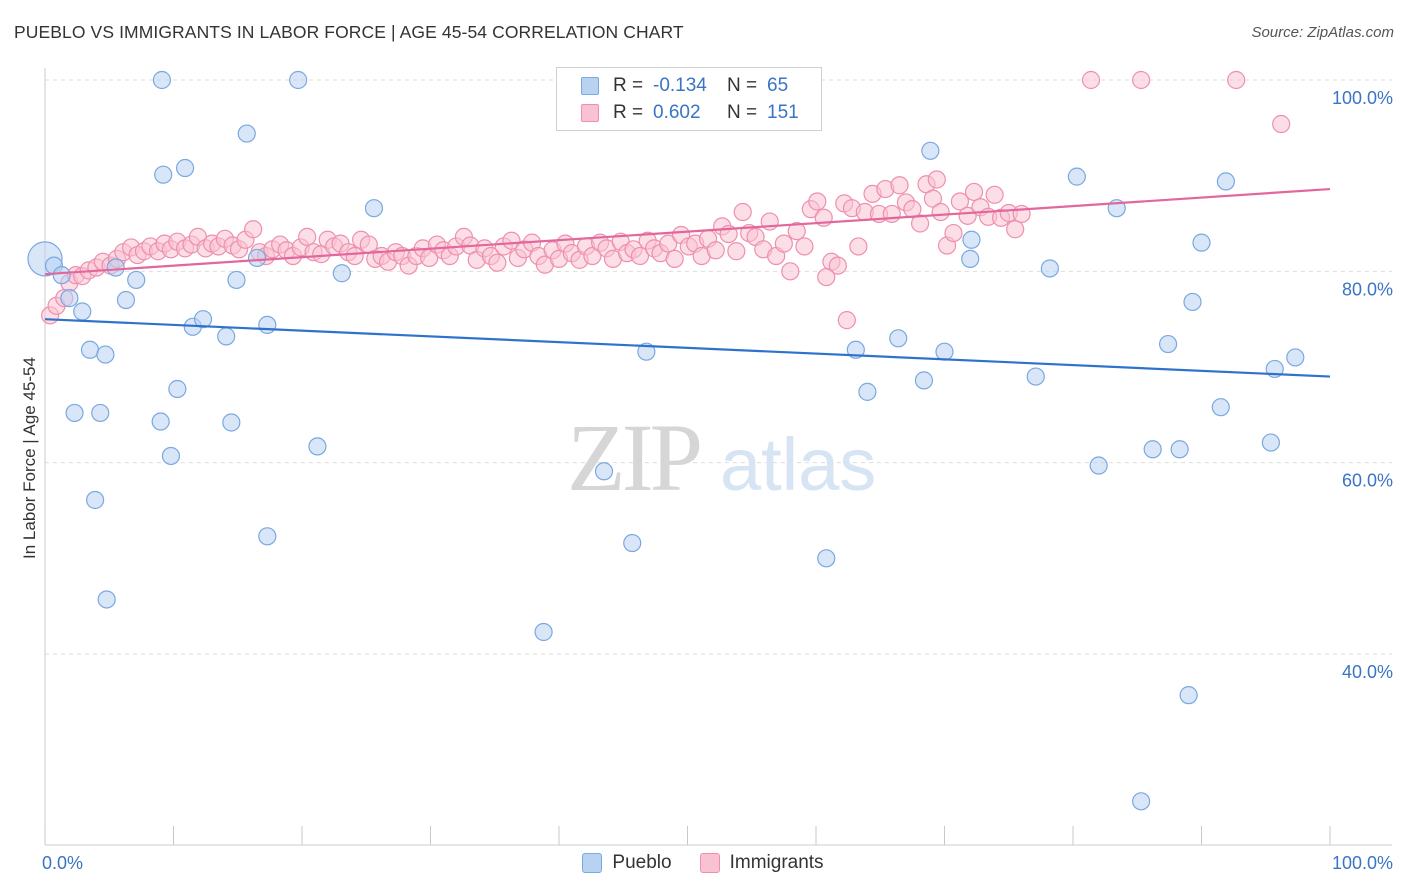 The height and width of the screenshot is (892, 1406). What do you see at coordinates (592, 863) in the screenshot?
I see `series-swatch-pueblo` at bounding box center [592, 863].